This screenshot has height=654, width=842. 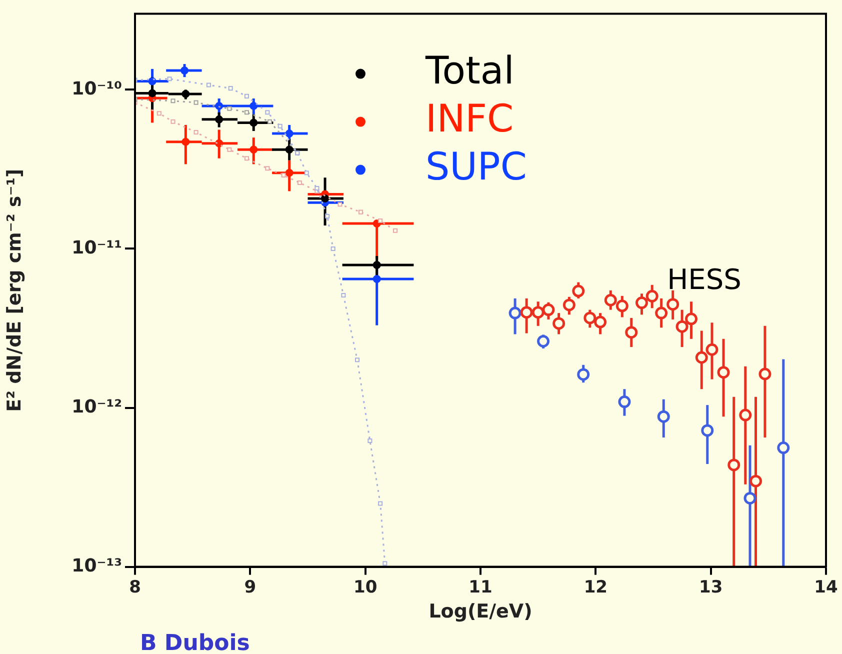 I want to click on text: B Dubois, so click(x=195, y=642).